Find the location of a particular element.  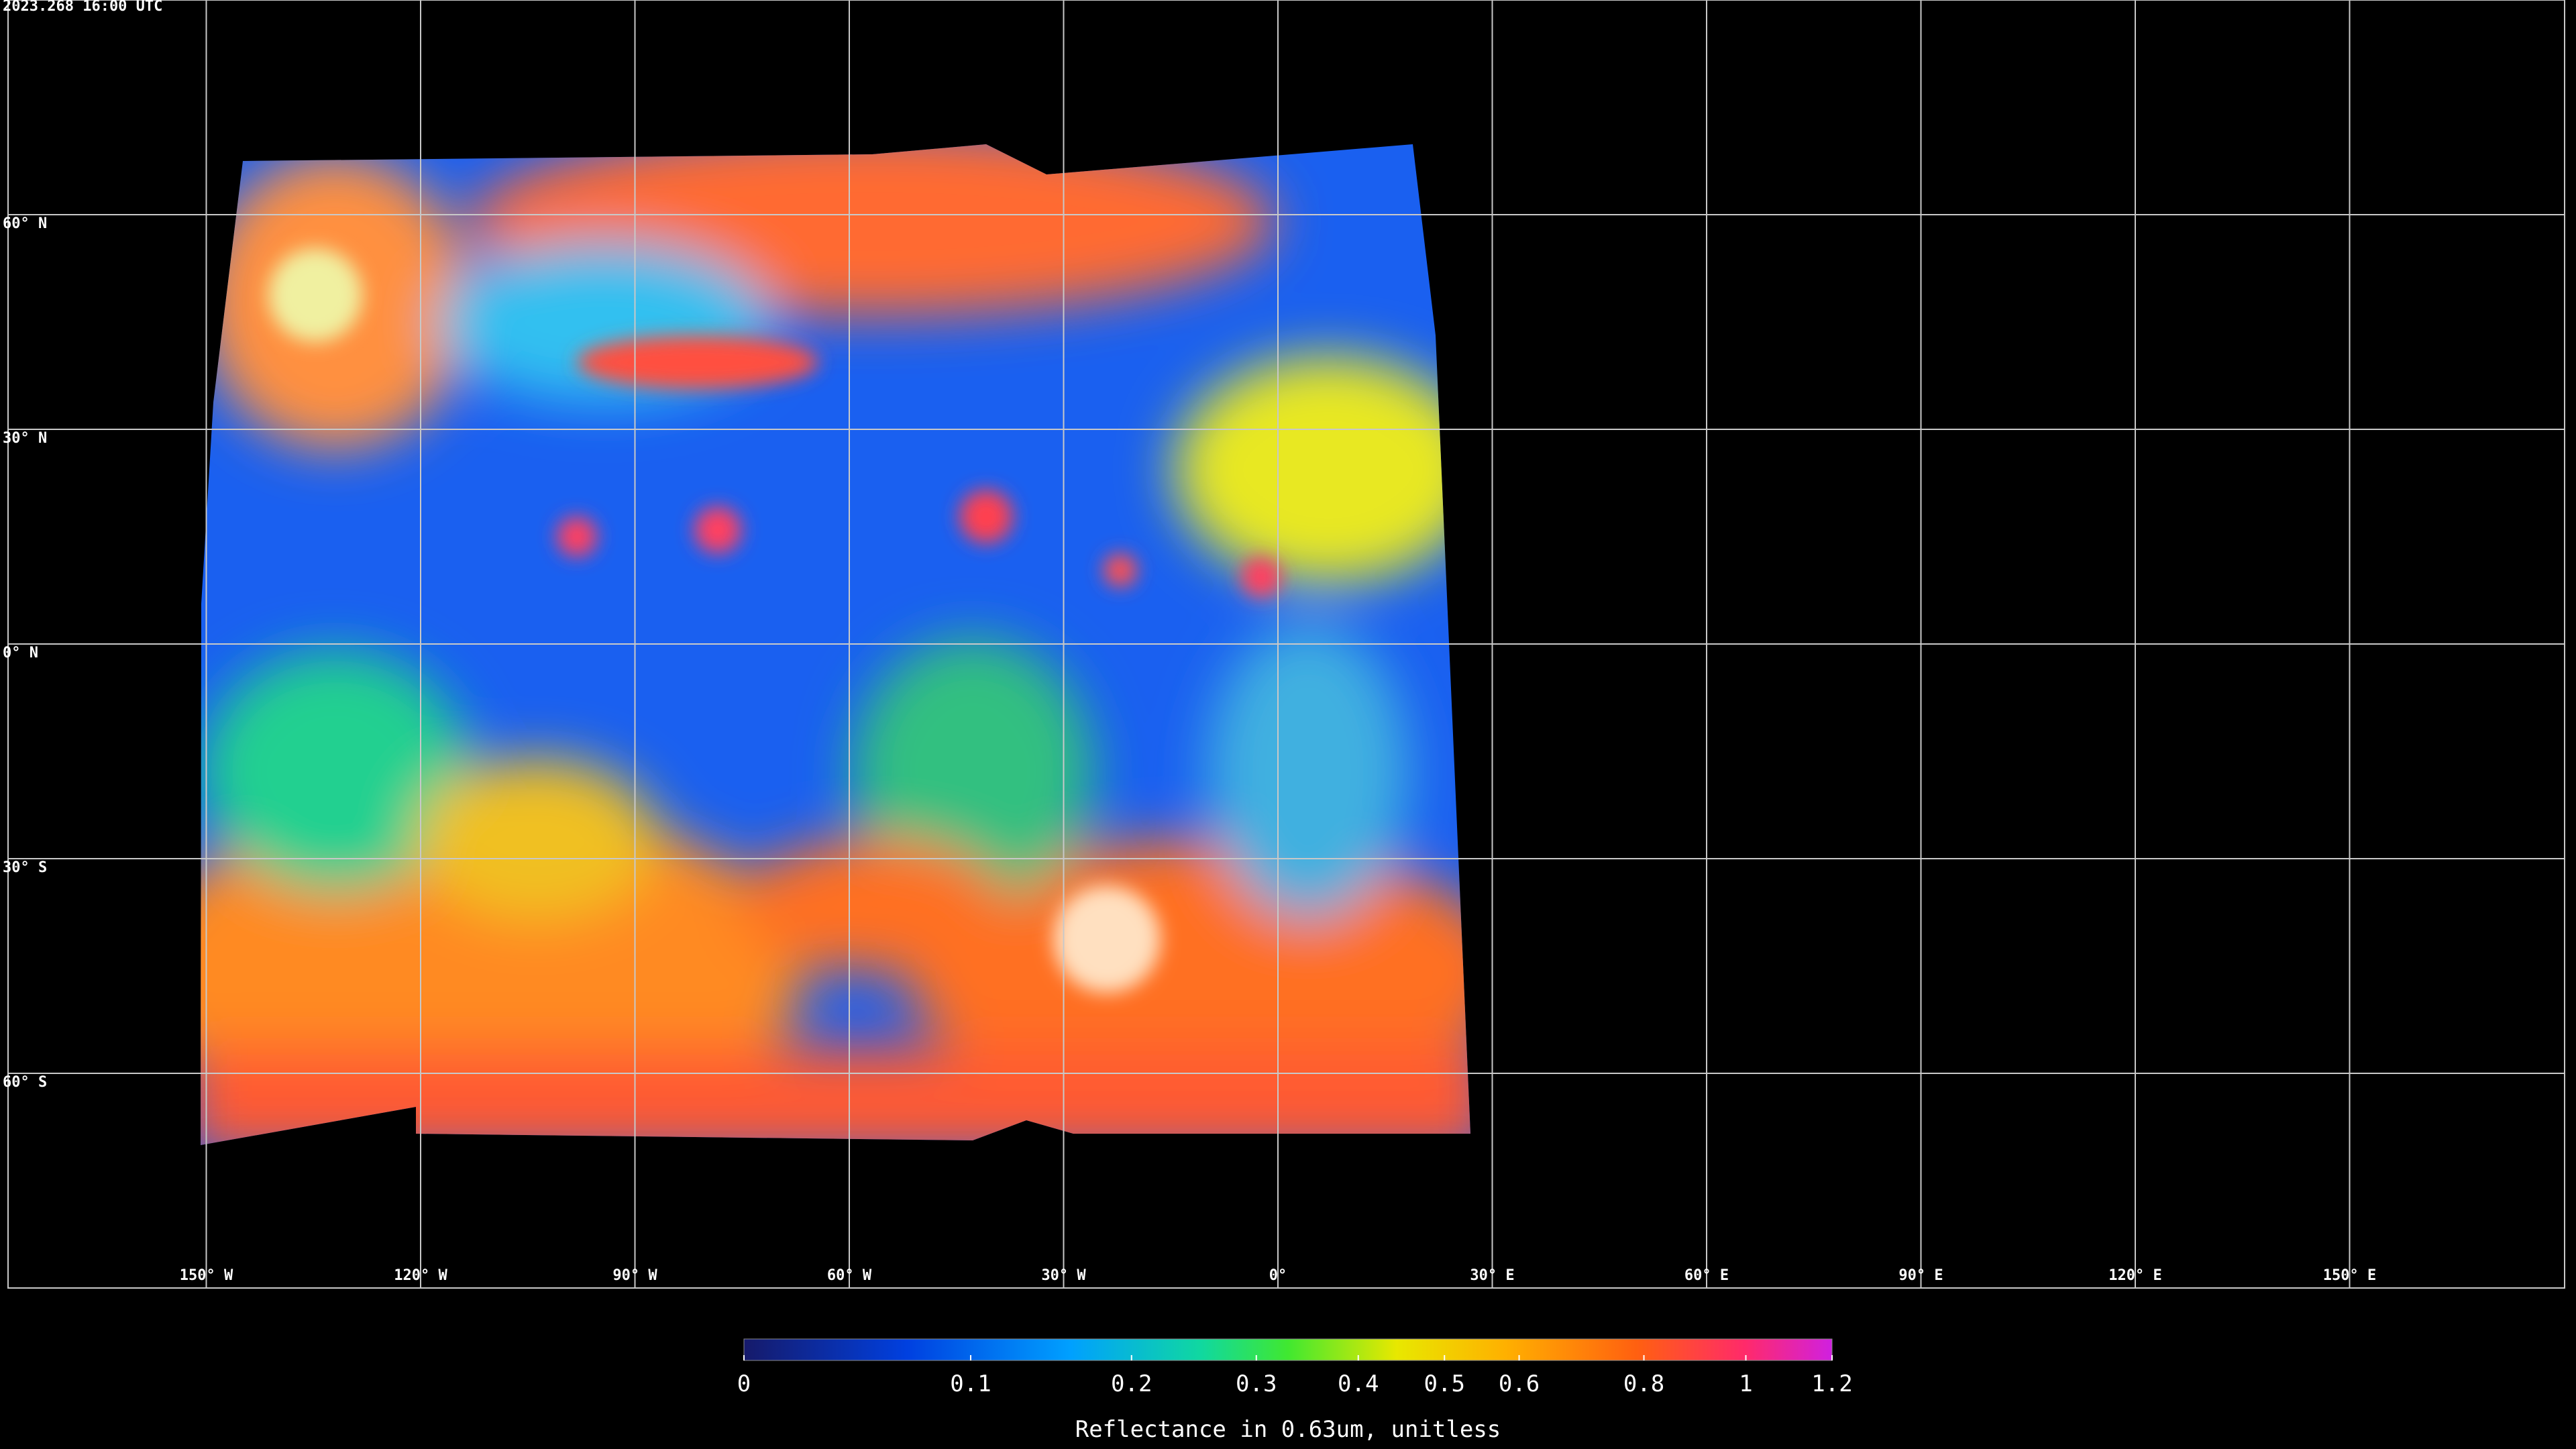

colorbar-tick-label: 0.8 is located at coordinates (1643, 1384).